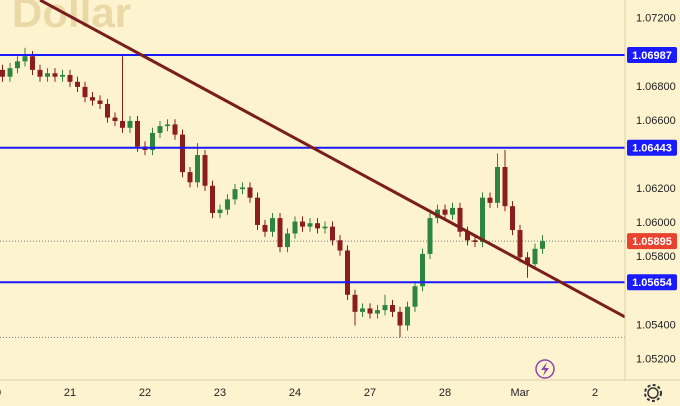  What do you see at coordinates (656, 19) in the screenshot?
I see `y-tick-label: 1.07200` at bounding box center [656, 19].